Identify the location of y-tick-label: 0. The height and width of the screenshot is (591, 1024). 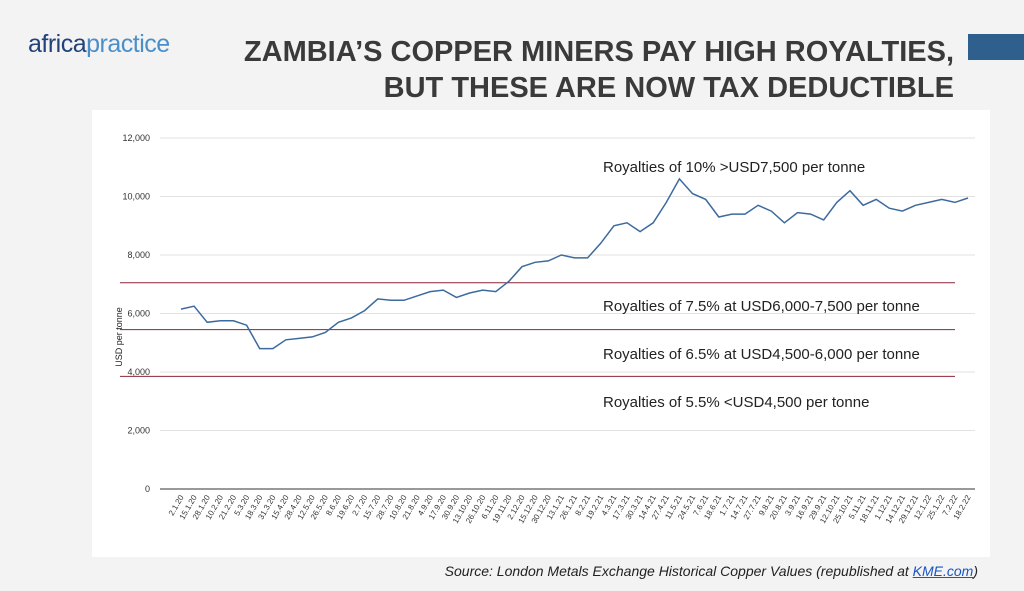
(147, 489).